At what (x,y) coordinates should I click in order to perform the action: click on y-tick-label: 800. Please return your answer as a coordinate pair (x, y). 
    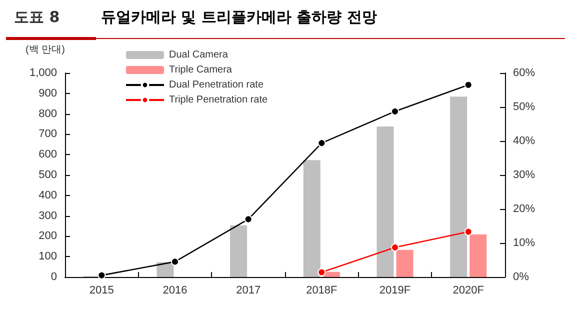
    Looking at the image, I should click on (47, 114).